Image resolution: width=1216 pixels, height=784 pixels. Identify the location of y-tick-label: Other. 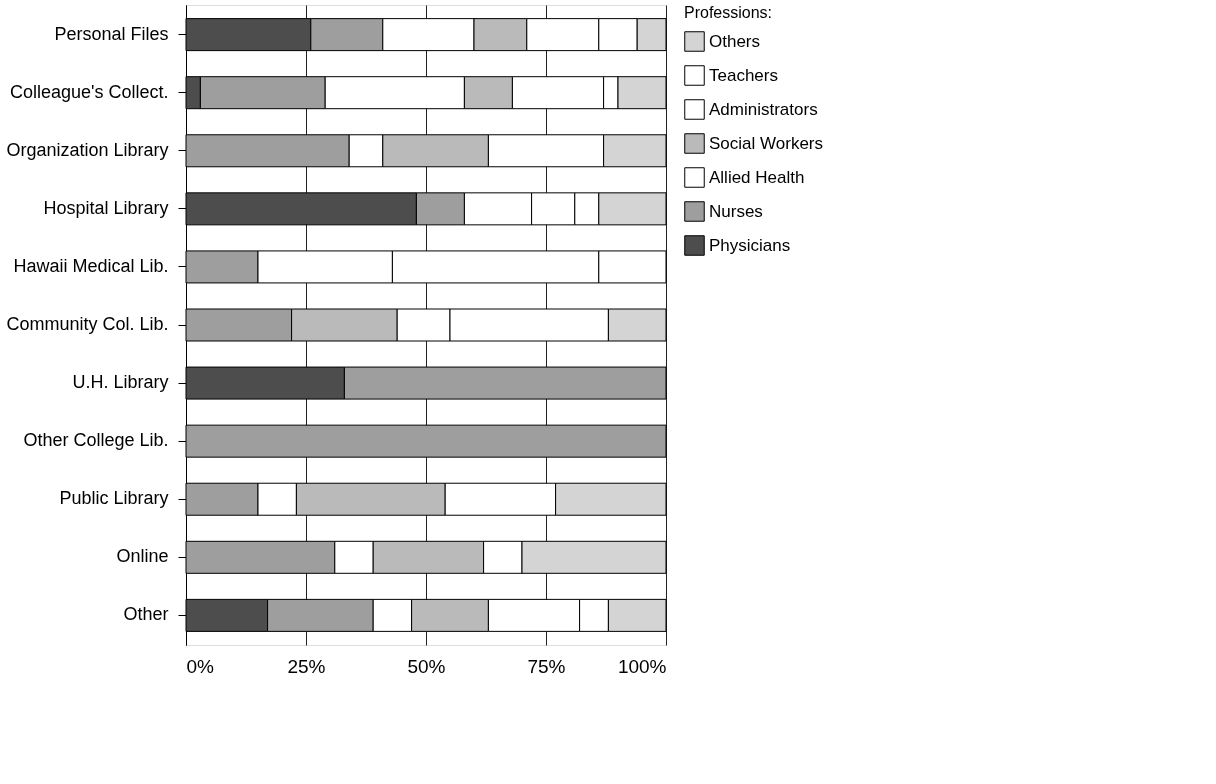
(146, 614).